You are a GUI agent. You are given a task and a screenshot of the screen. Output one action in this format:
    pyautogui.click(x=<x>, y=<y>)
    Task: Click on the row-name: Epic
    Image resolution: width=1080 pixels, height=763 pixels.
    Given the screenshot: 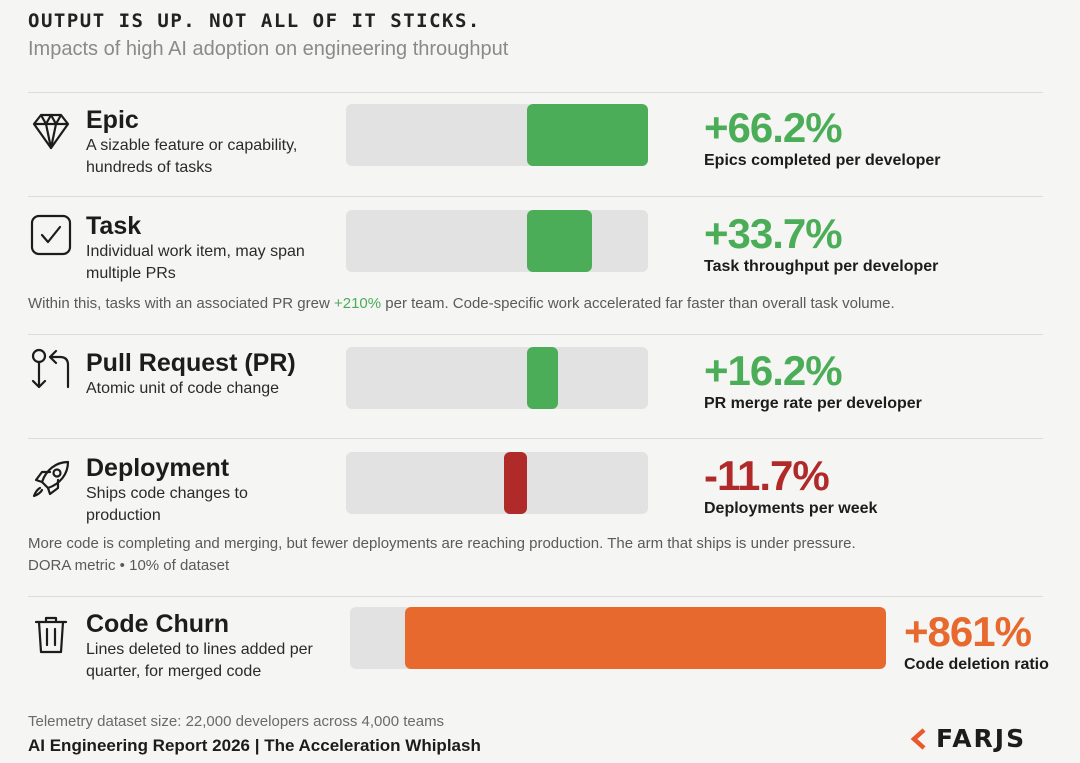 What is the action you would take?
    pyautogui.click(x=112, y=120)
    